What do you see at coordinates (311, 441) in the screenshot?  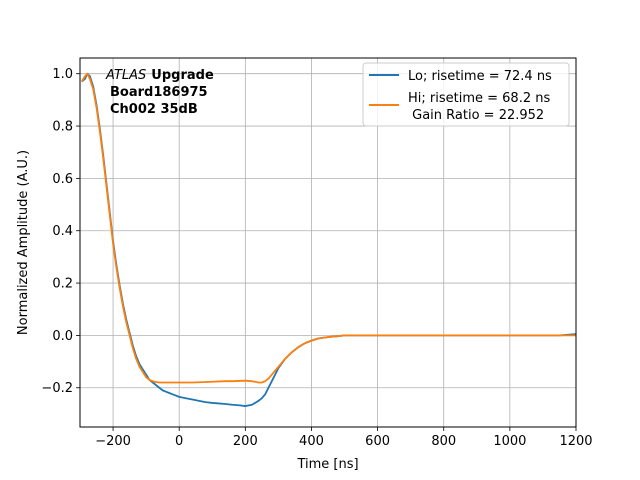 I see `x-tick-label: 400` at bounding box center [311, 441].